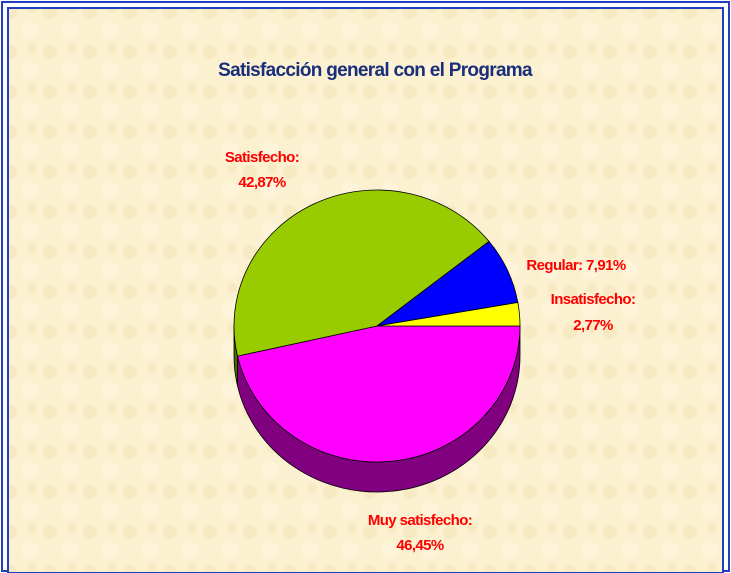  Describe the element at coordinates (420, 545) in the screenshot. I see `value-label: 46,45%` at that location.